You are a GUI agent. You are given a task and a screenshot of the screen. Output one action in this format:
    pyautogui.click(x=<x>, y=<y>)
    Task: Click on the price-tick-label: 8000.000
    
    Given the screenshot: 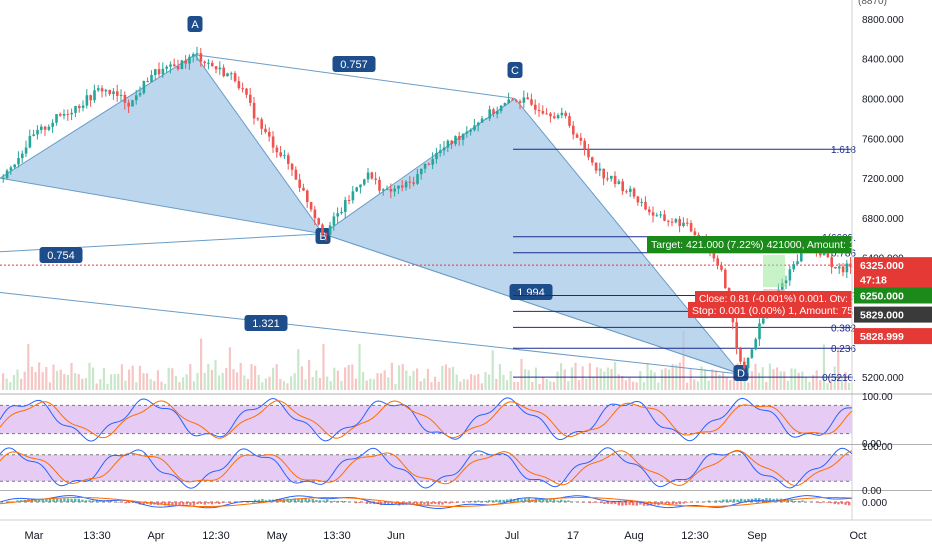 What is the action you would take?
    pyautogui.click(x=883, y=99)
    